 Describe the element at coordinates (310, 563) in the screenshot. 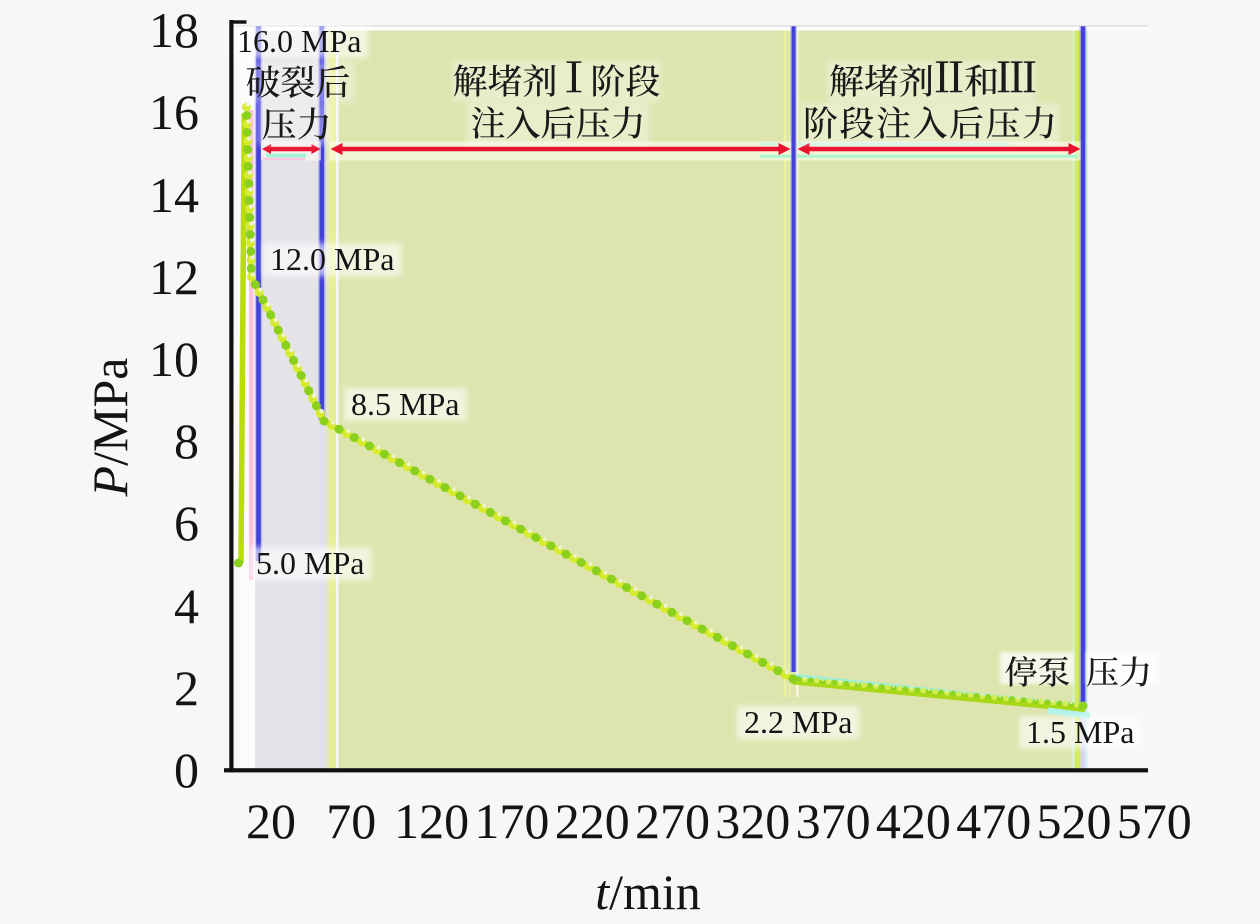

I see `svg-text: 5.0 MPa` at that location.